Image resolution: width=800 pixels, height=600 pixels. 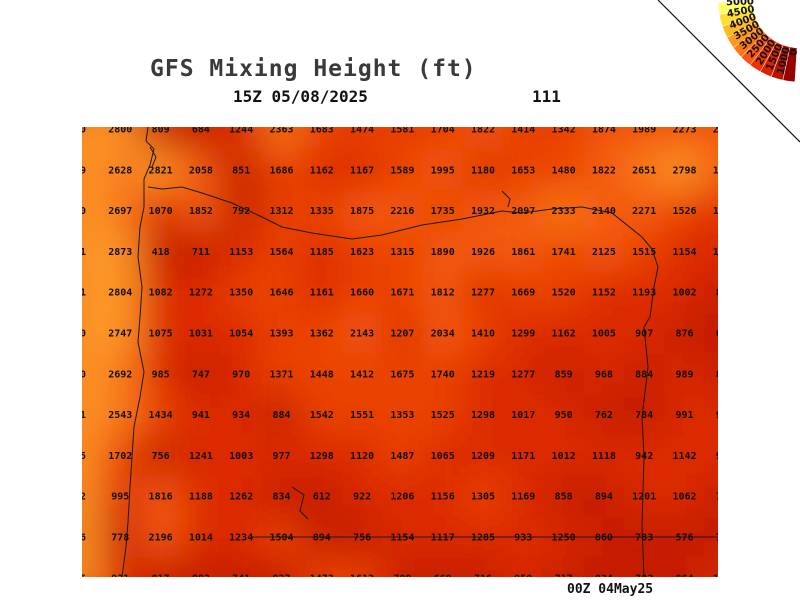 What do you see at coordinates (717, 374) in the screenshot?
I see `grid-value-label: 805` at bounding box center [717, 374].